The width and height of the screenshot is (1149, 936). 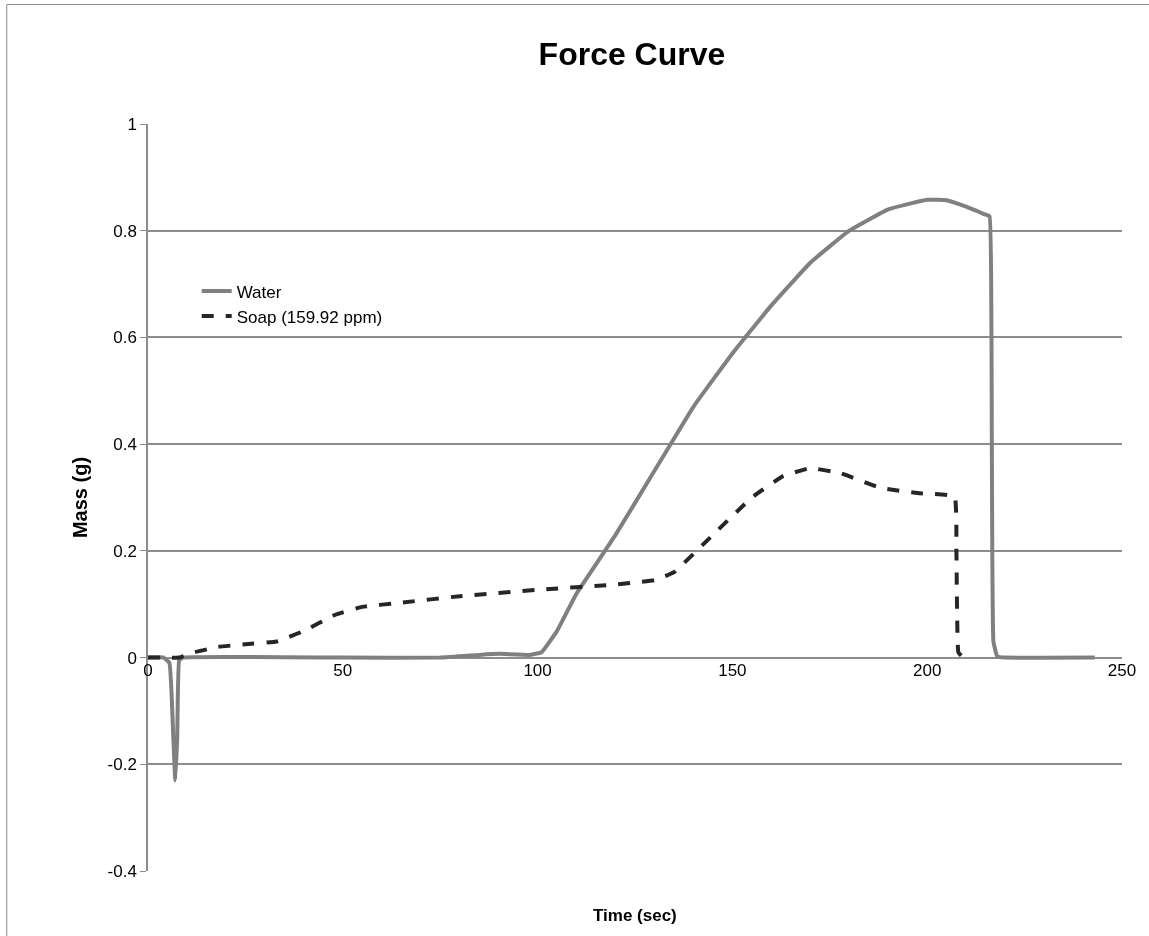 What do you see at coordinates (927, 670) in the screenshot?
I see `x-tick-label: 200` at bounding box center [927, 670].